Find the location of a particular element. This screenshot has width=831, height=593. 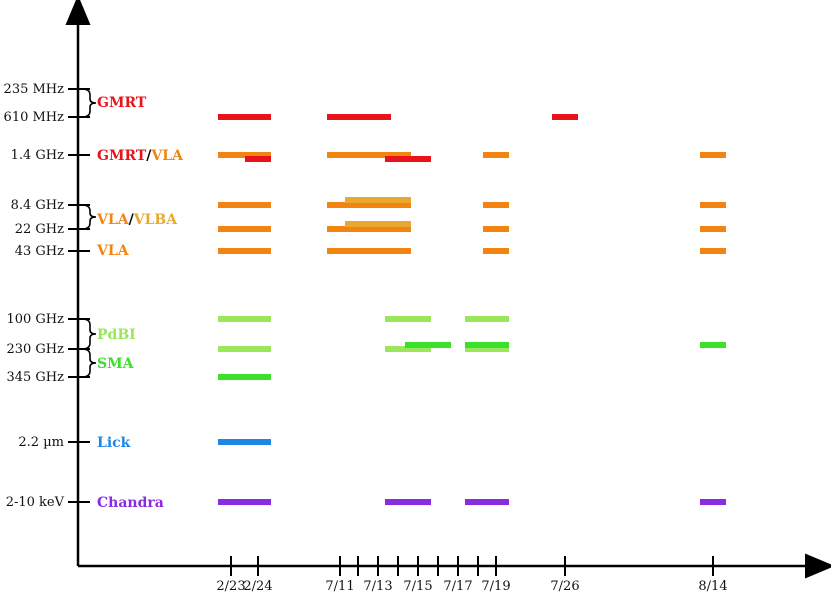

facility-part-sma-0: SMA is located at coordinates (116, 364).